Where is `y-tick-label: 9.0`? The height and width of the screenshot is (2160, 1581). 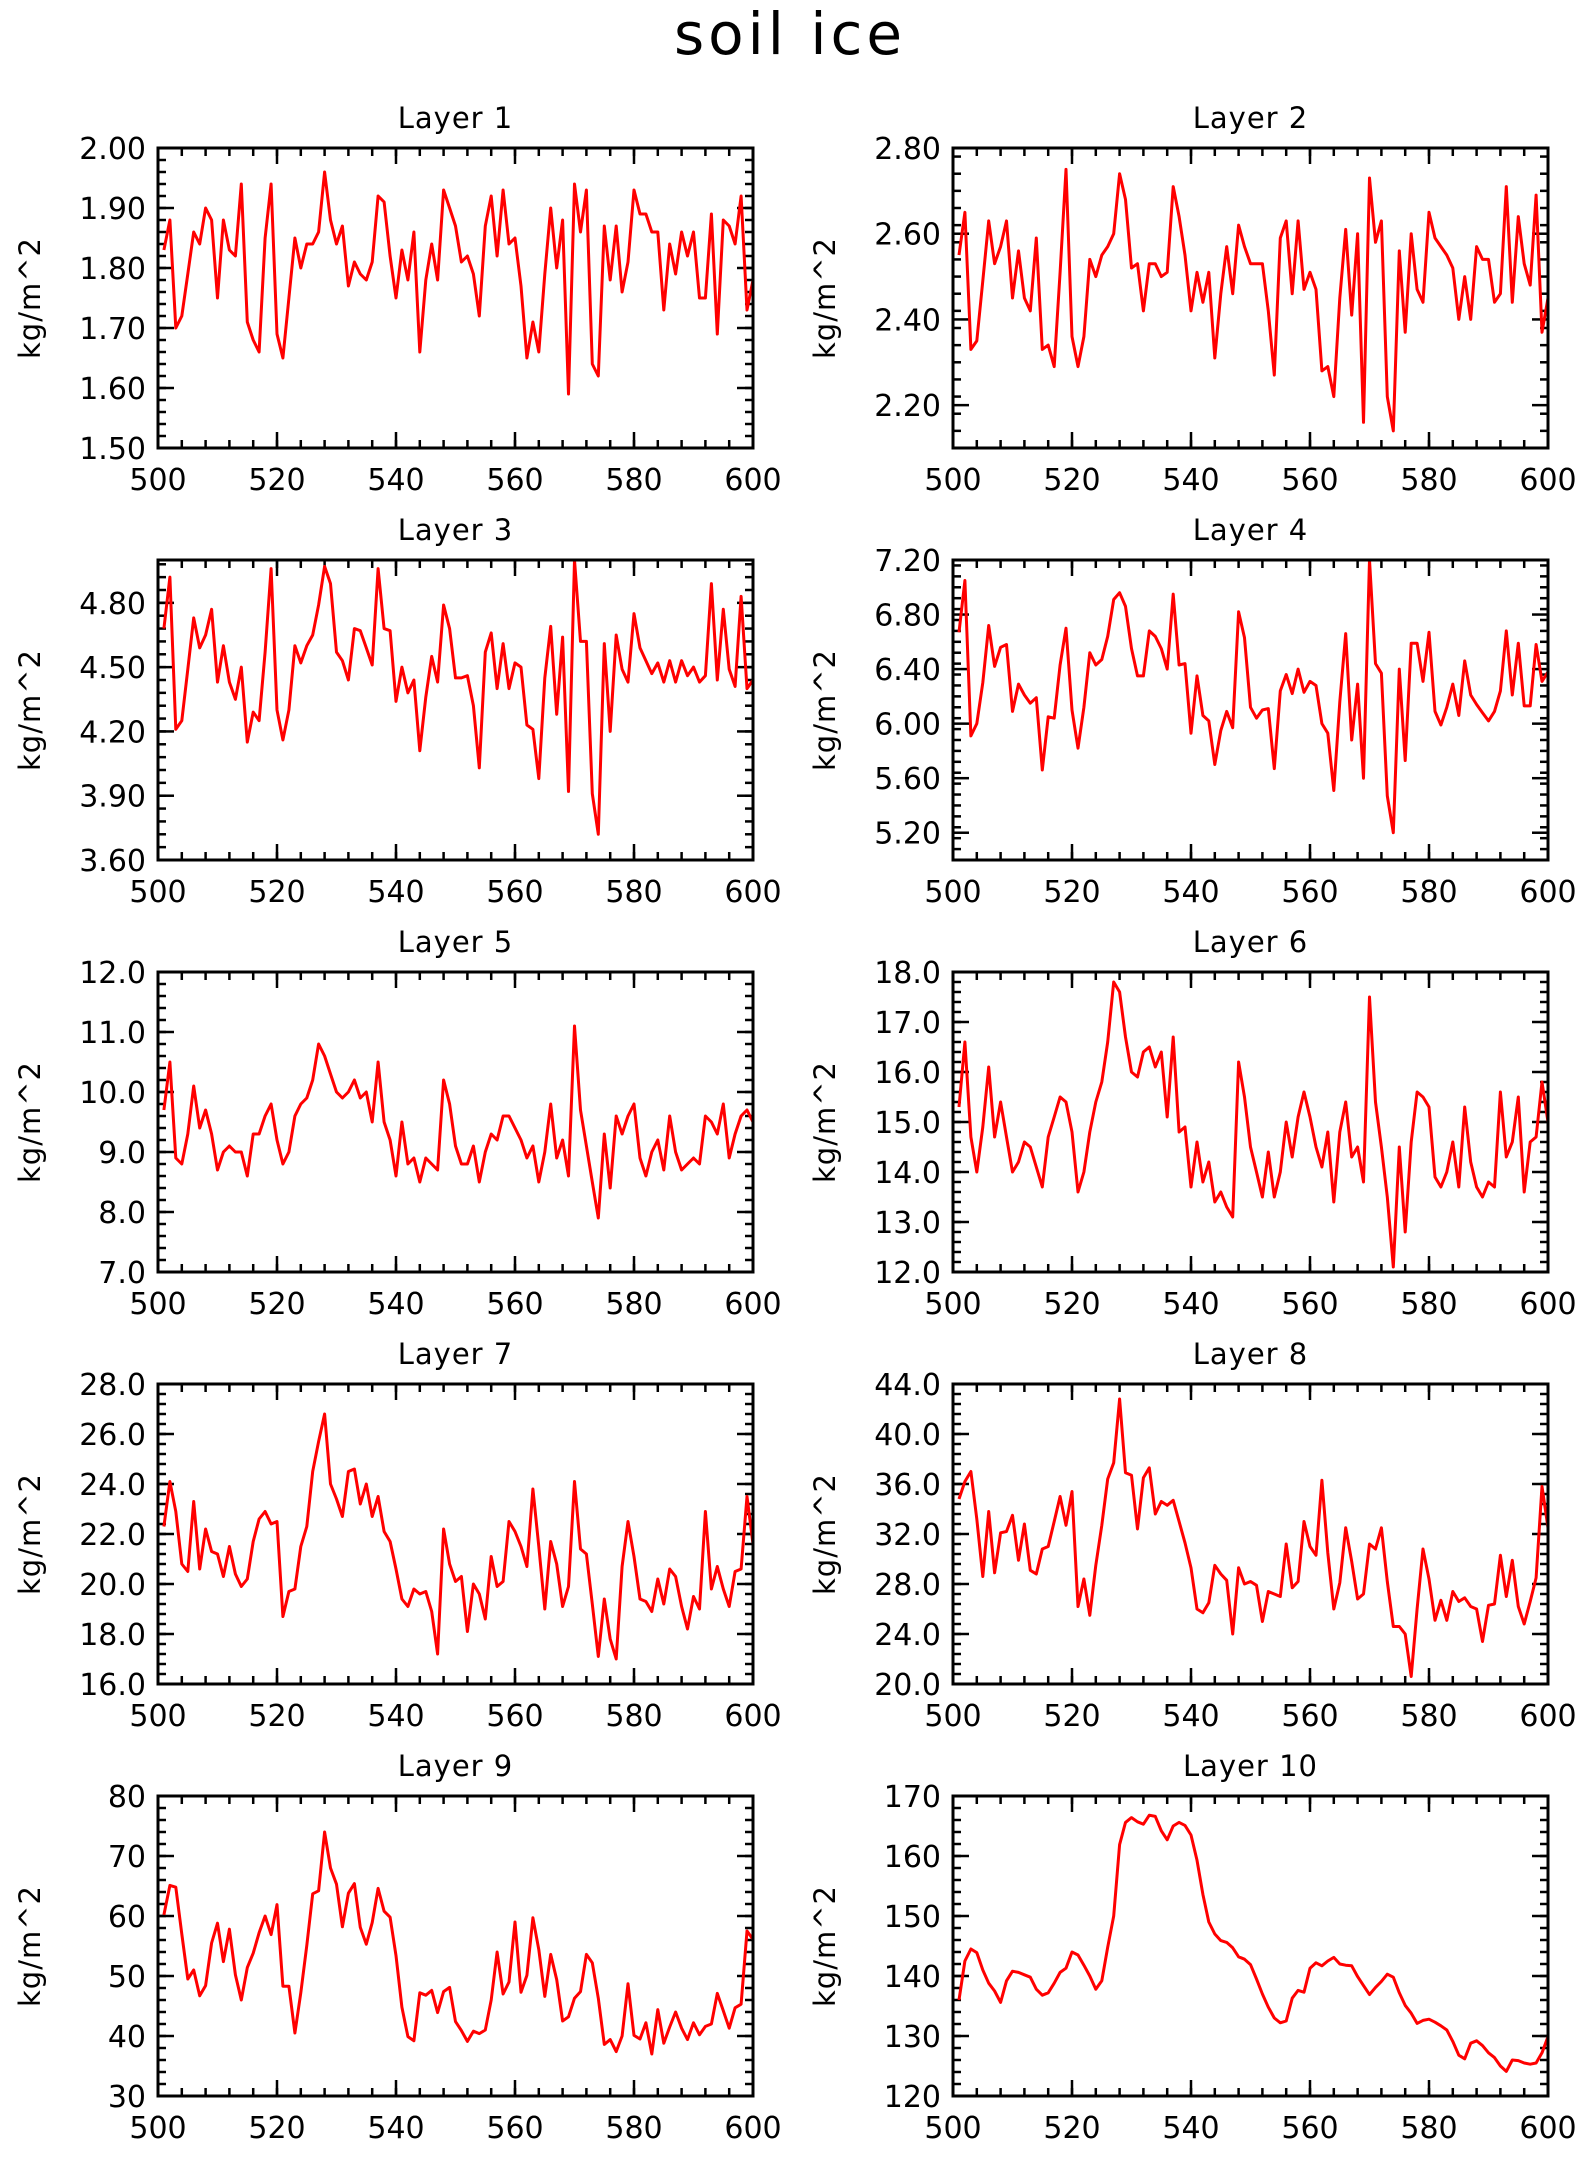 y-tick-label: 9.0 is located at coordinates (122, 1153).